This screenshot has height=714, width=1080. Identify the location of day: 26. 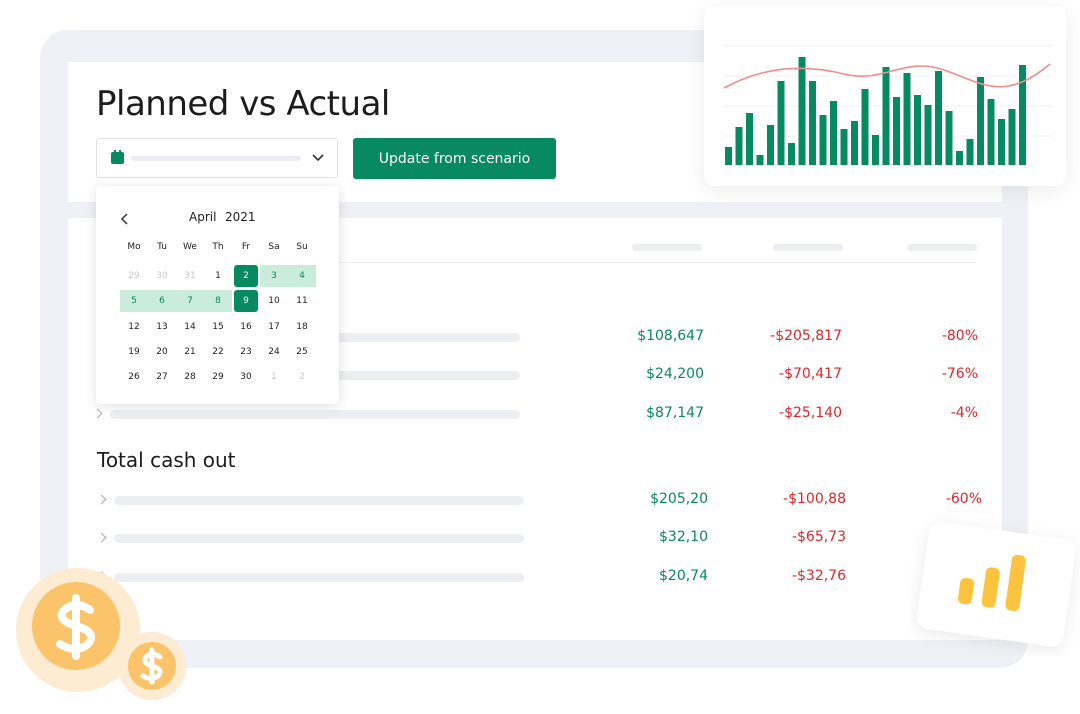
(134, 377).